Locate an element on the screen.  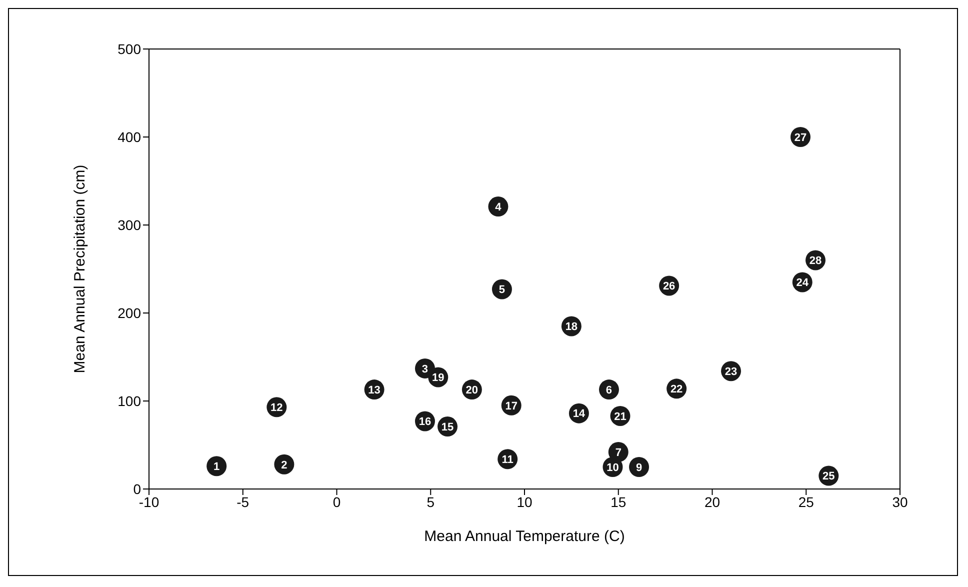
annotation: 11 is located at coordinates (508, 460).